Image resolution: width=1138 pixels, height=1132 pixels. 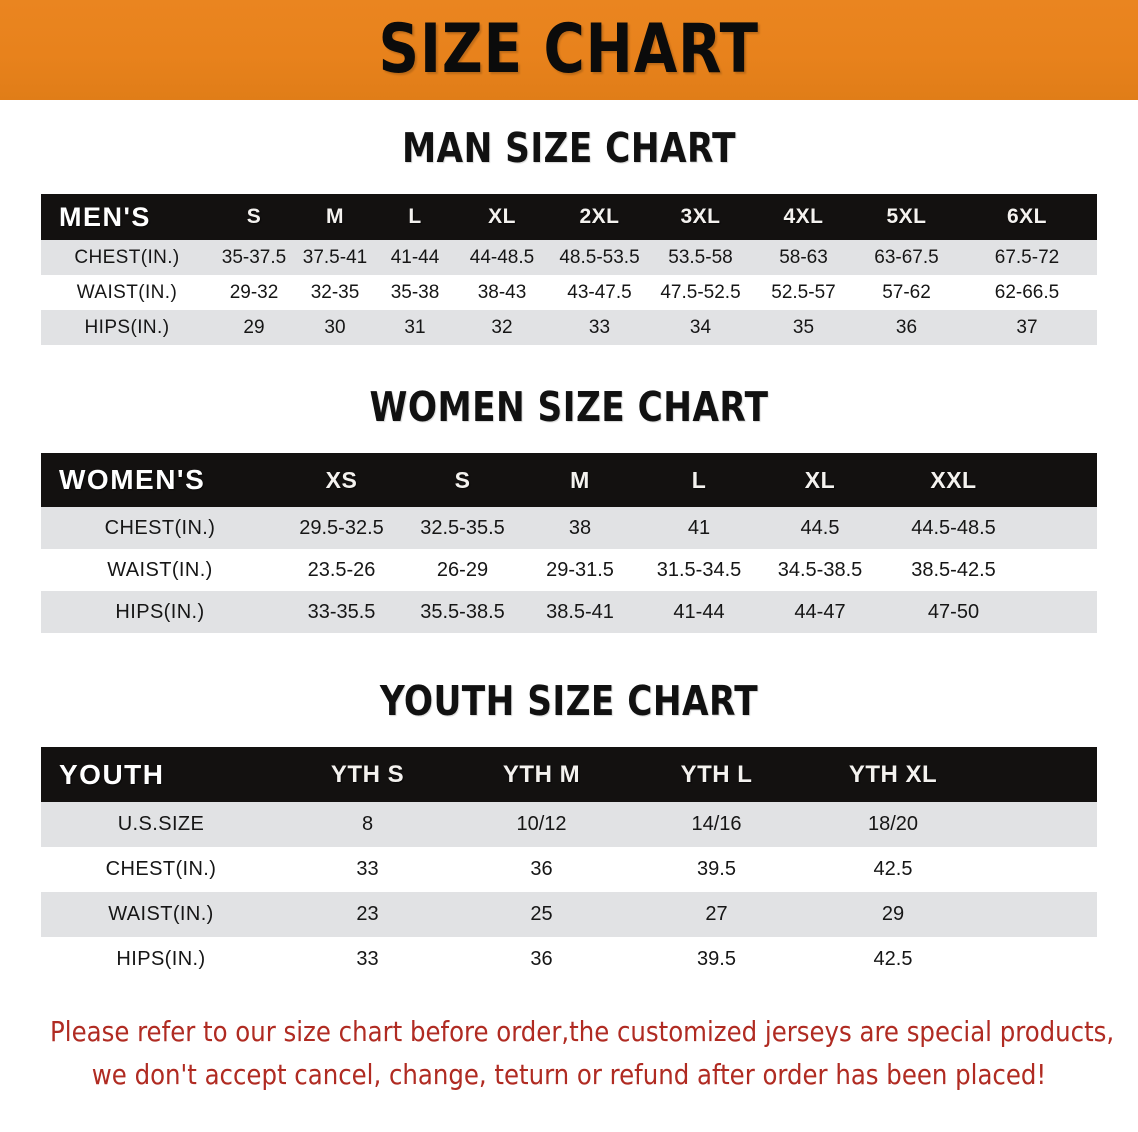 I want to click on women-hips-xl: 44-47, so click(x=820, y=612).